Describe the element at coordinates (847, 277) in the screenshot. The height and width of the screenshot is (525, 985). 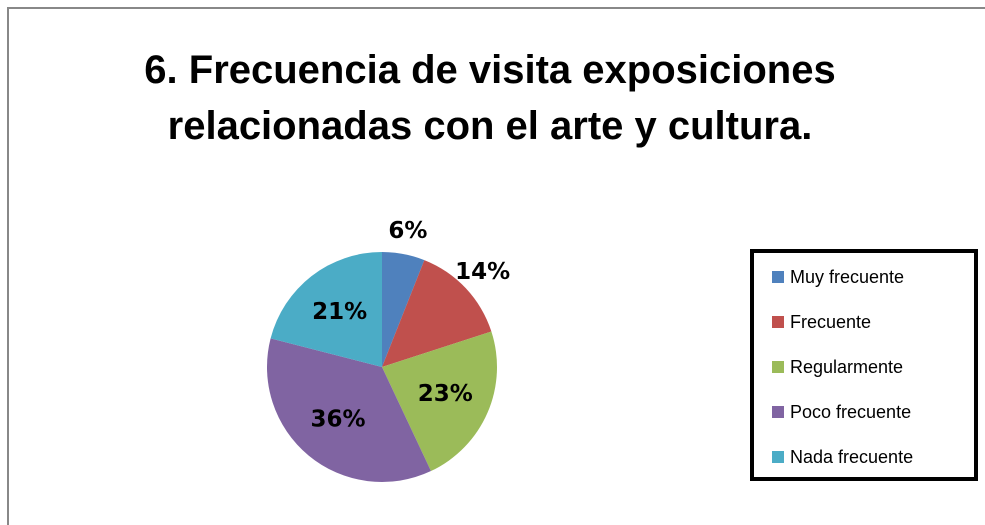
I see `legend-label: Muy frecuente` at that location.